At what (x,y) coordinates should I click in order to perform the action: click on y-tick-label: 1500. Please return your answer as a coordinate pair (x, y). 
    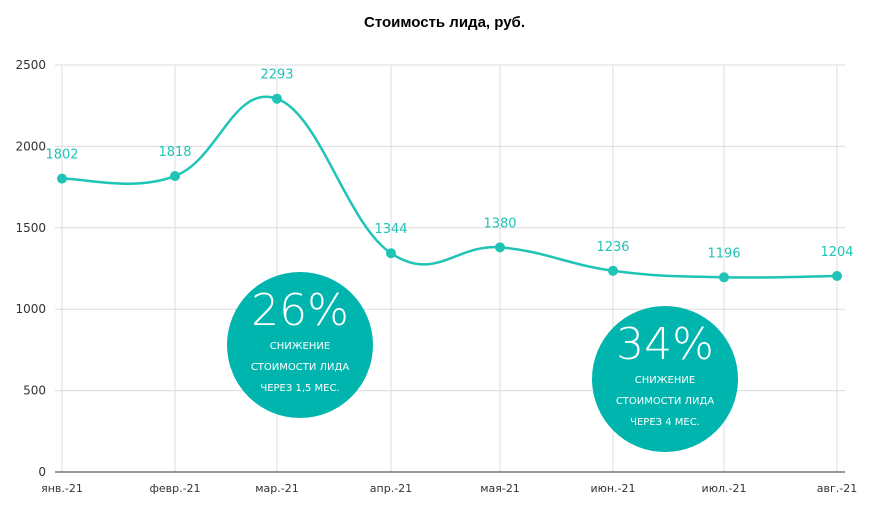
    Looking at the image, I should click on (30, 228).